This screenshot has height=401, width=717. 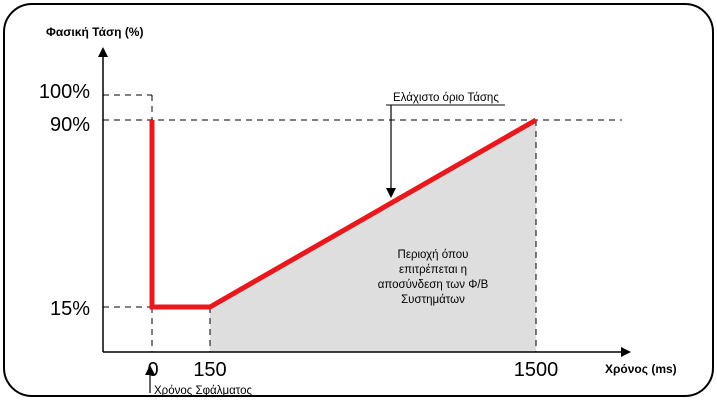 I want to click on x-tick-label-0: 0, so click(x=152, y=370).